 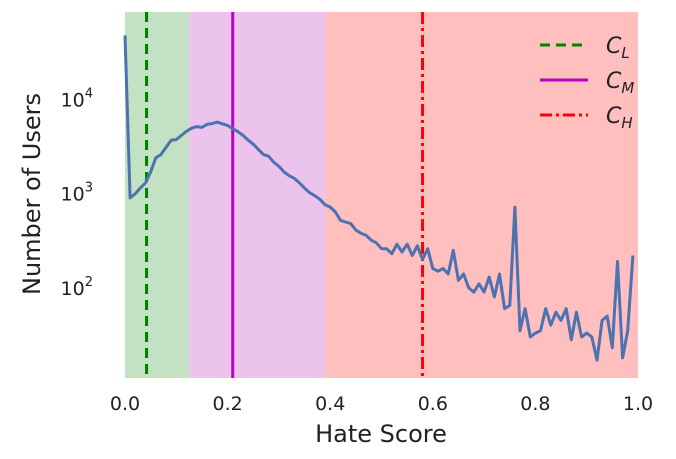 I want to click on x-tick-label: 0.0, so click(x=125, y=404).